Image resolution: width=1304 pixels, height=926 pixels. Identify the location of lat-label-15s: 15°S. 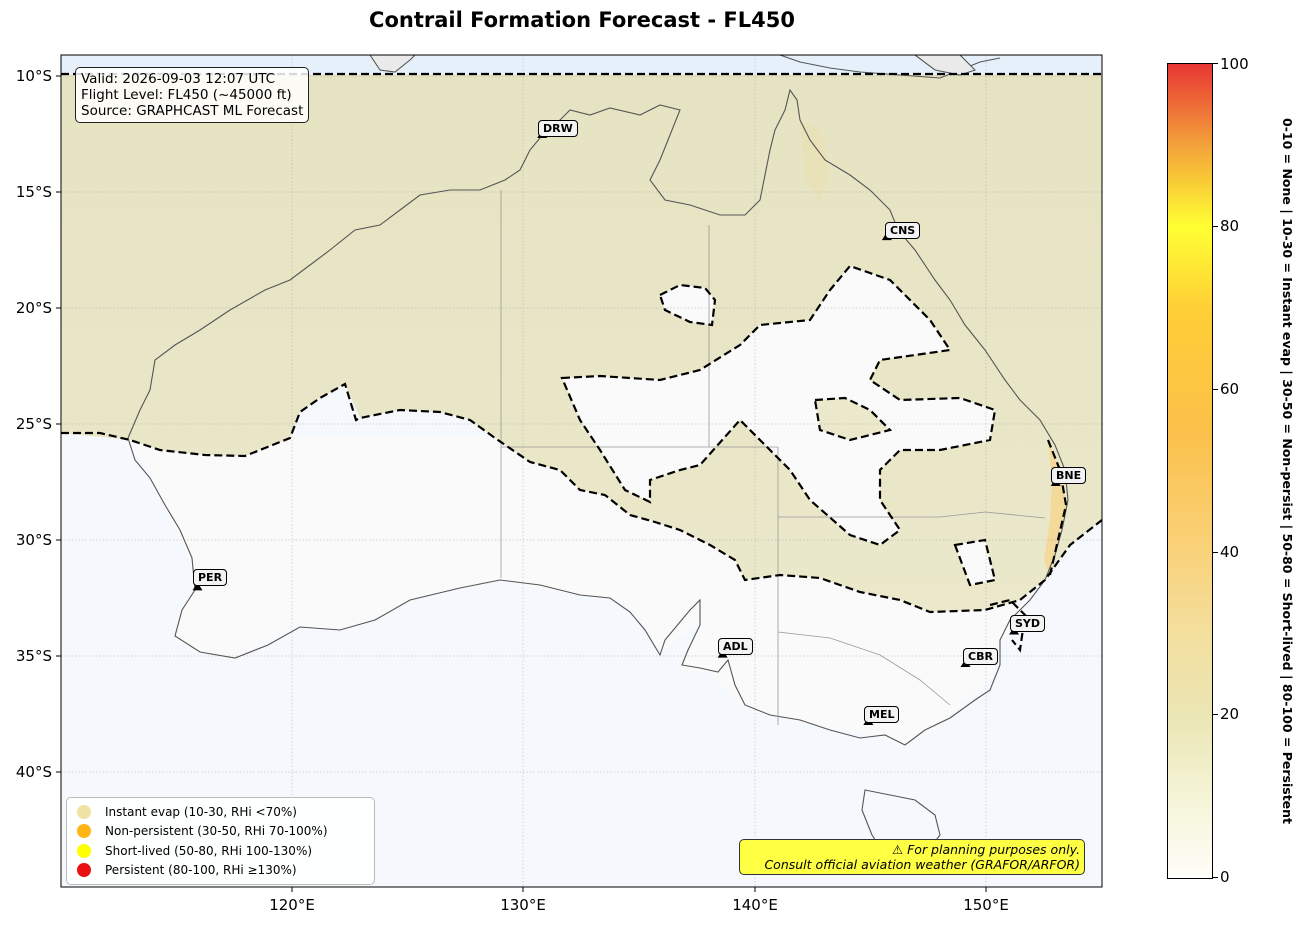
(33, 192).